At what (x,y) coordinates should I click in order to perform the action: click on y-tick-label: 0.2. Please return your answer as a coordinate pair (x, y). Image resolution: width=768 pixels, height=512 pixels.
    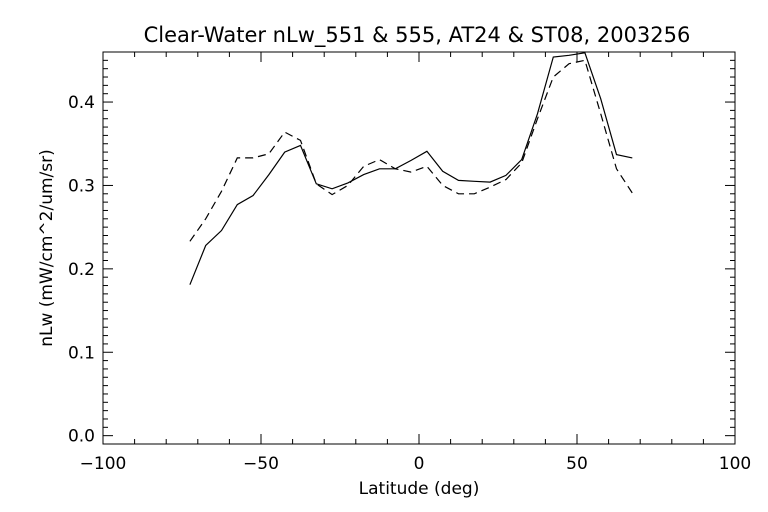
    Looking at the image, I should click on (81, 270).